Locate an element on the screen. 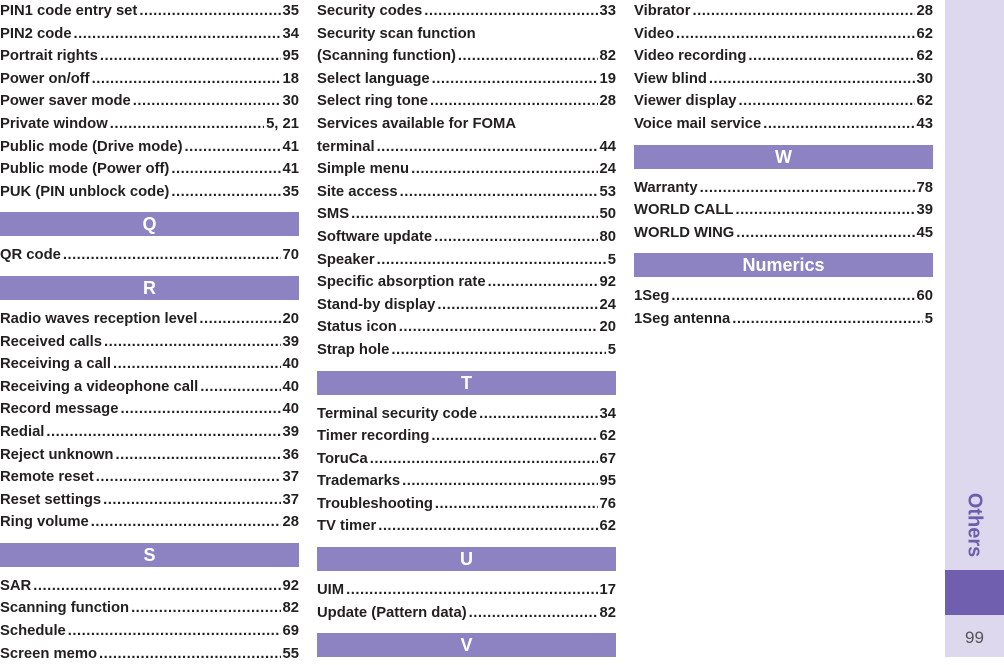 This screenshot has height=665, width=1004. section-header: Numerics is located at coordinates (783, 265).